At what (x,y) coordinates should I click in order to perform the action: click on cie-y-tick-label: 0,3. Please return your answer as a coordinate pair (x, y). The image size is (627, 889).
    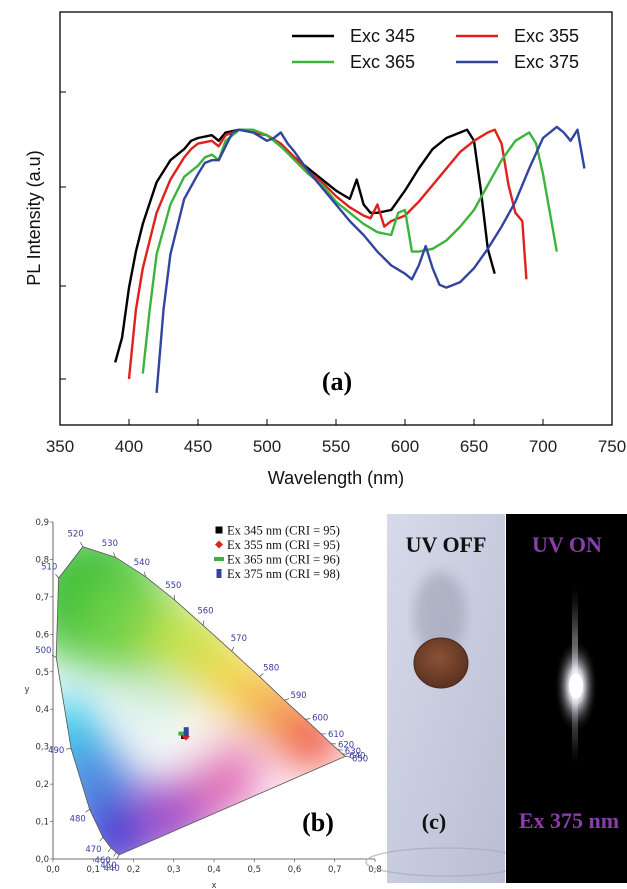
    Looking at the image, I should click on (42, 748).